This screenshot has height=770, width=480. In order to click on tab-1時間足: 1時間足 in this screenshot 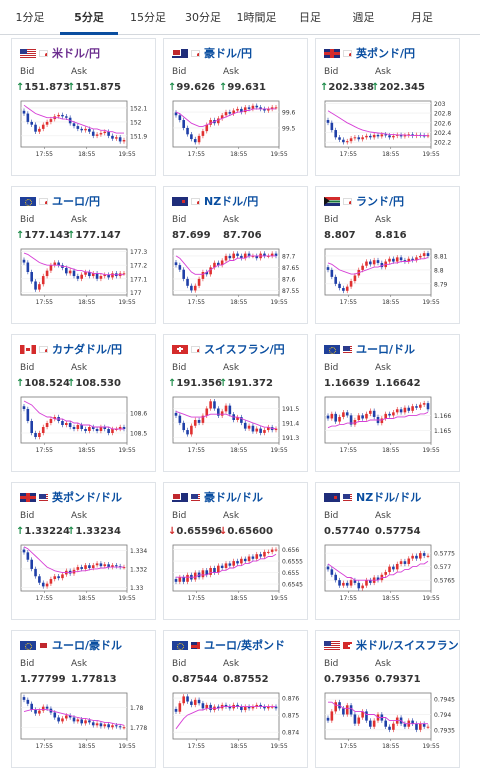, I will do `click(256, 17)`.